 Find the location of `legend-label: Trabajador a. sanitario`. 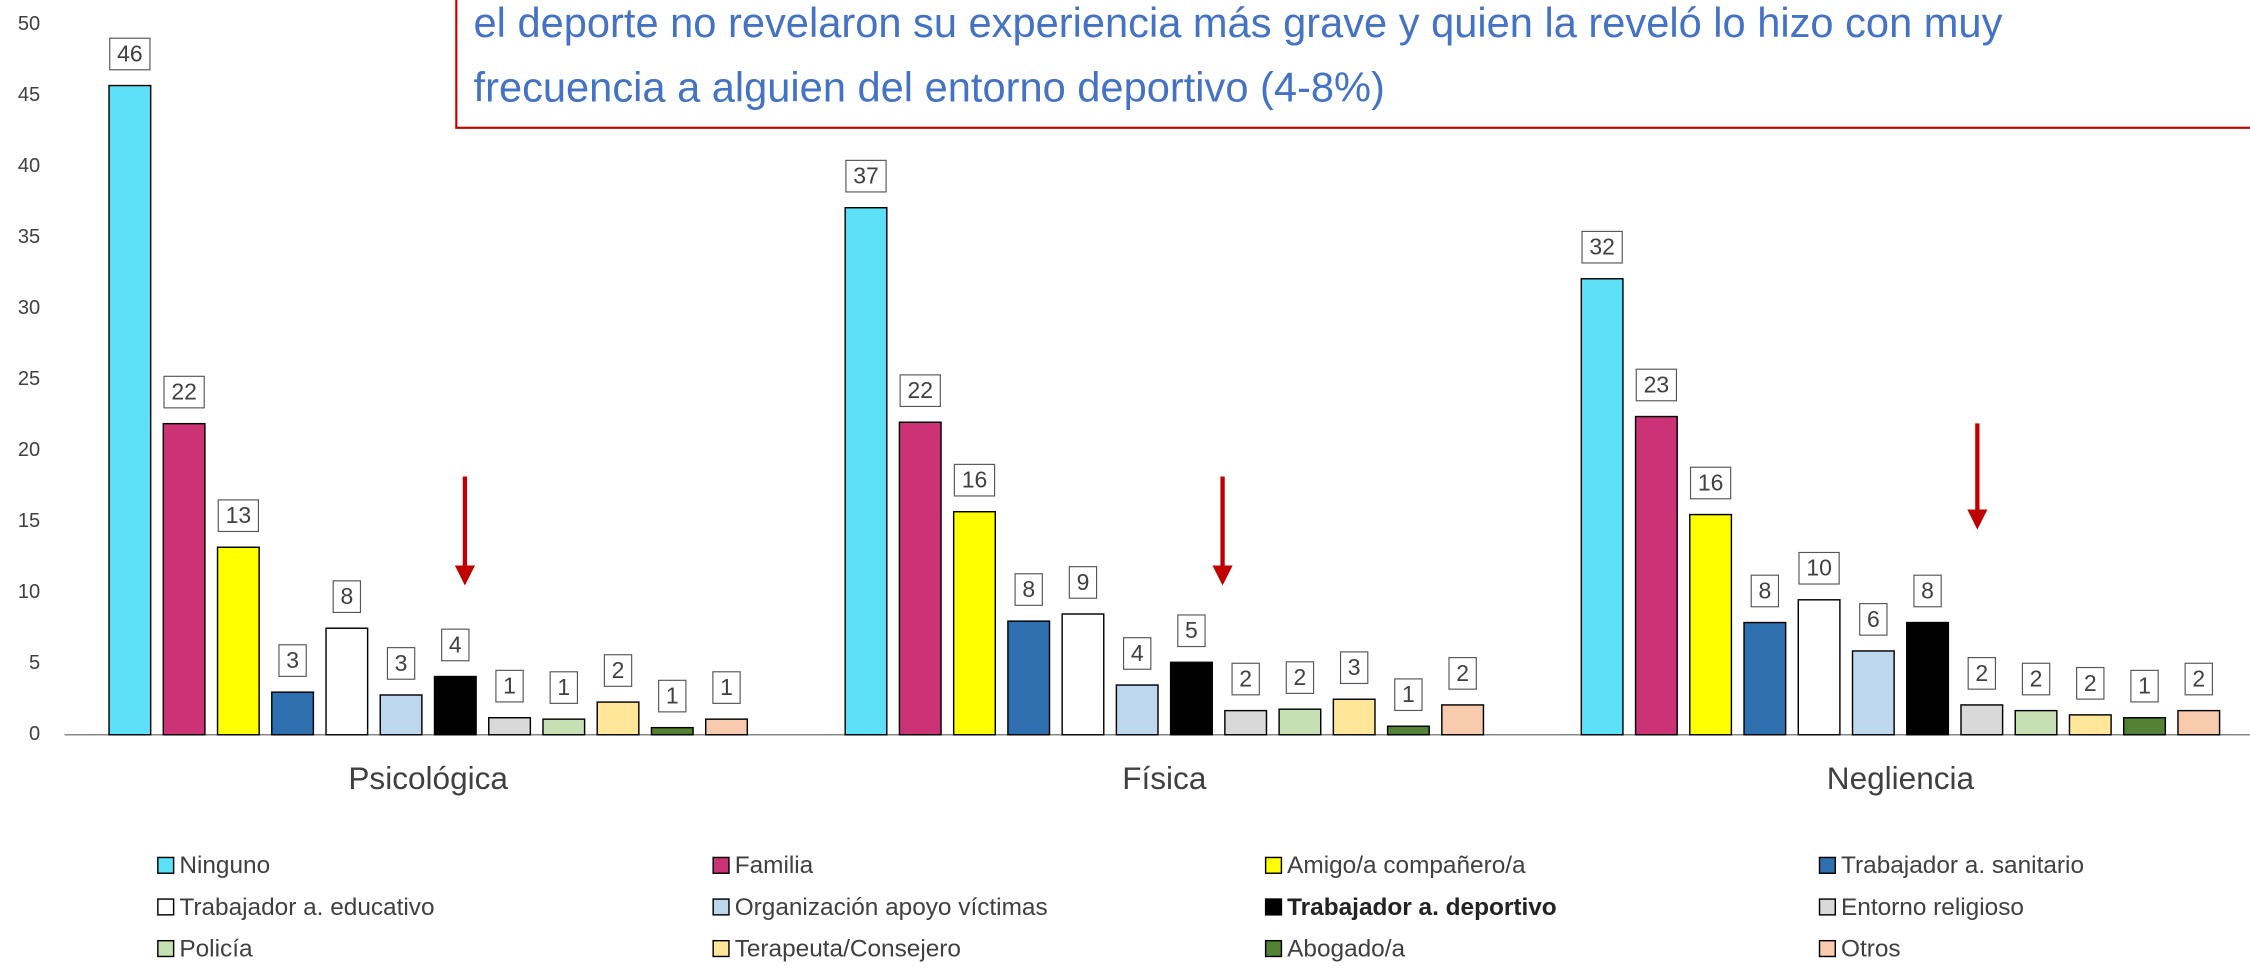

legend-label: Trabajador a. sanitario is located at coordinates (1962, 865).